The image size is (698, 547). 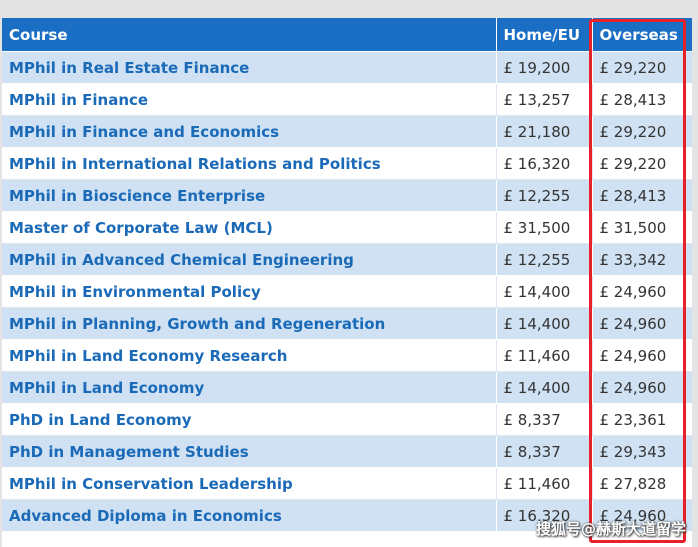 I want to click on overseas-fee: £ 27,828, so click(x=641, y=483).